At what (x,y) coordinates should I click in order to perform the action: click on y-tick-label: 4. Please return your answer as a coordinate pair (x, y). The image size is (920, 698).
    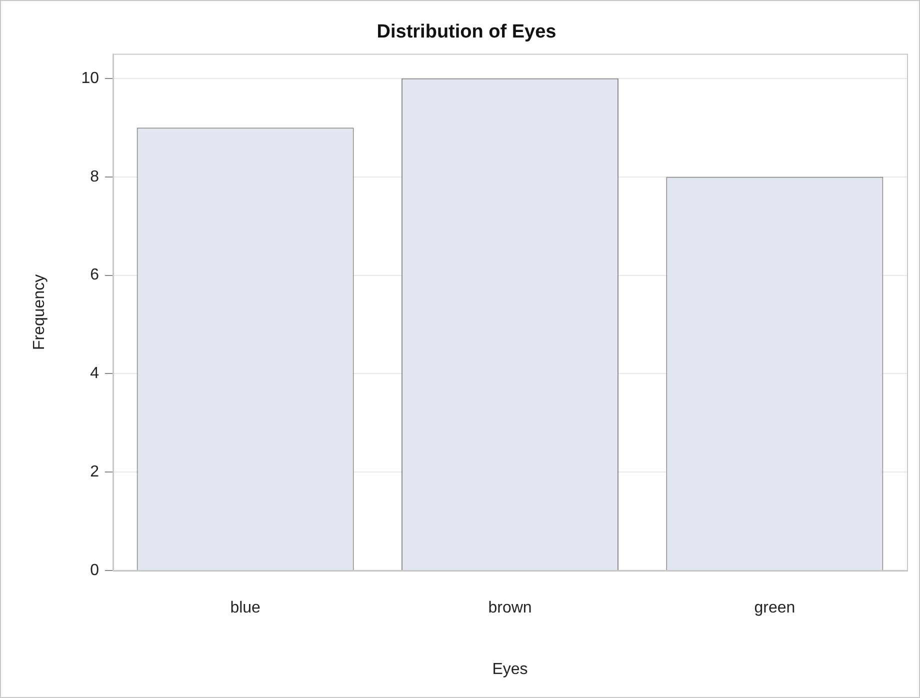
    Looking at the image, I should click on (95, 373).